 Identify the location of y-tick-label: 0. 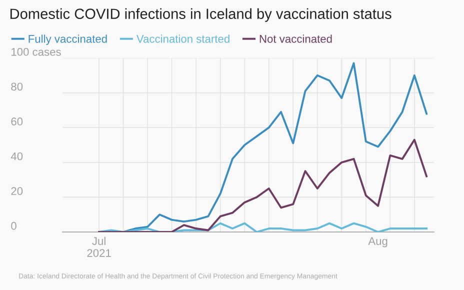
(13, 226).